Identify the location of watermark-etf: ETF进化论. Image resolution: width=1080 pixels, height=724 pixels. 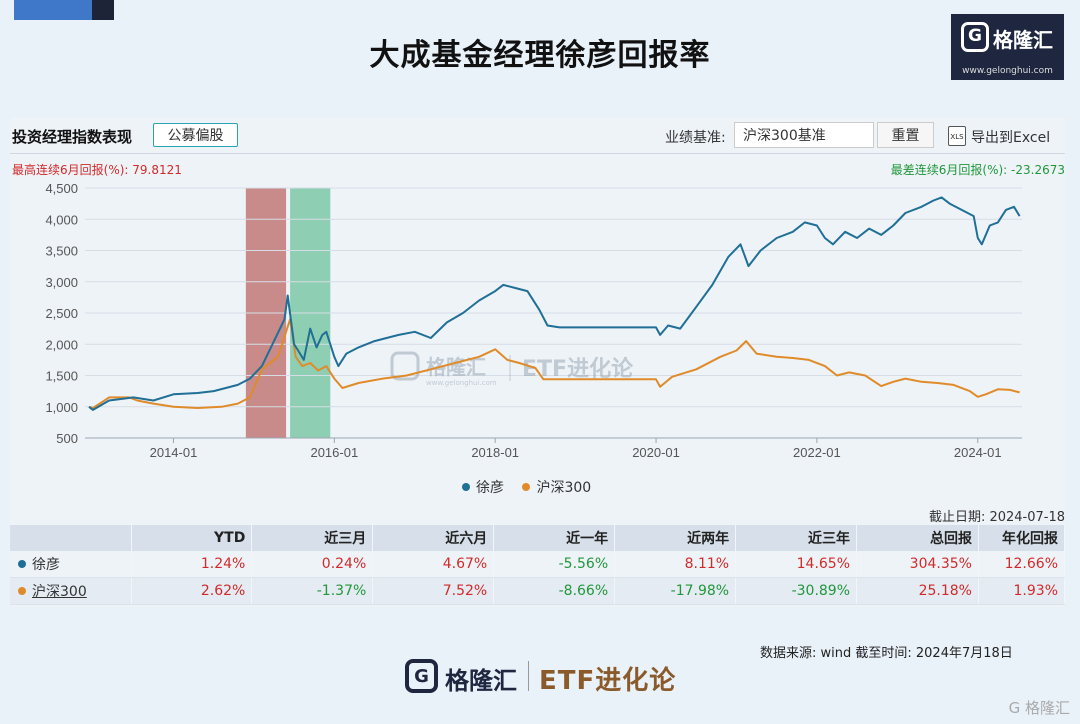
(578, 369).